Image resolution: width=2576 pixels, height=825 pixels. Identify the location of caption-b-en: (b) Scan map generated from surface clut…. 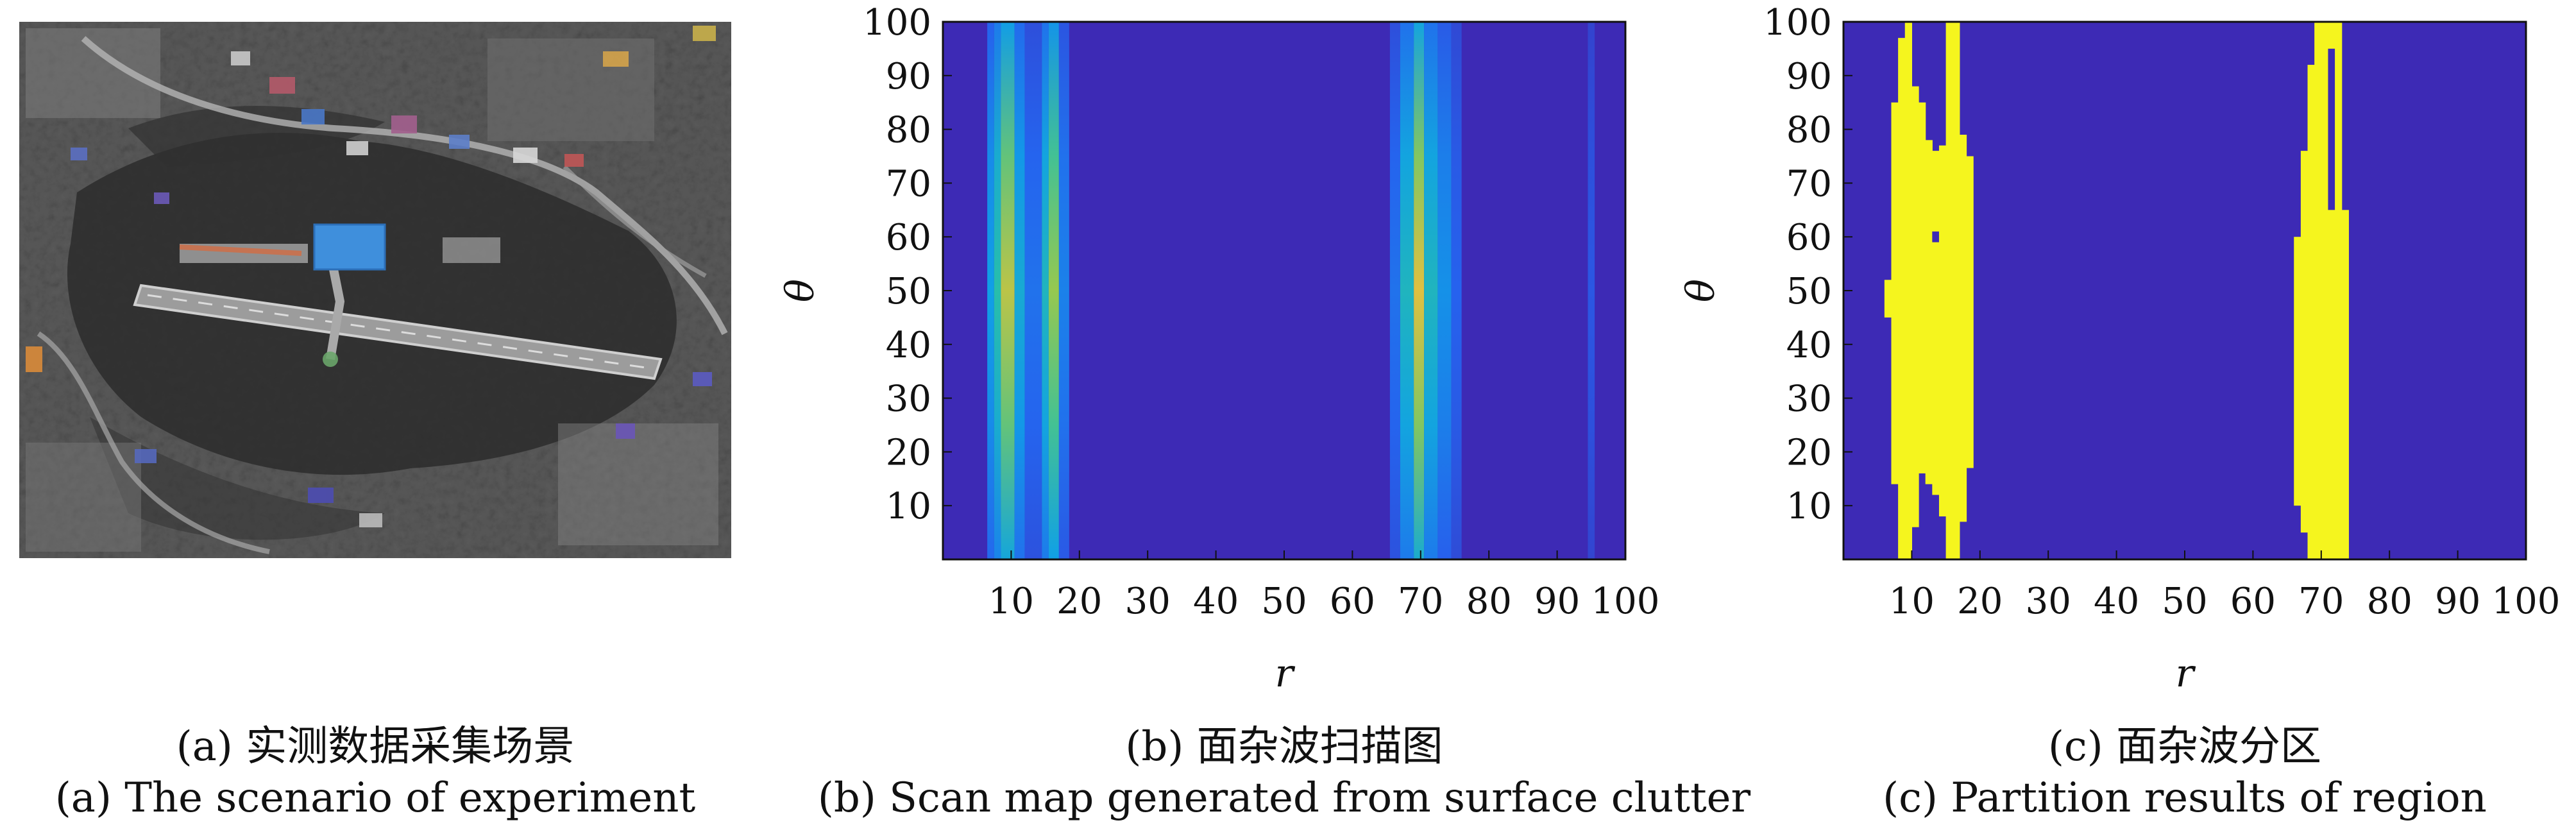
(1284, 798).